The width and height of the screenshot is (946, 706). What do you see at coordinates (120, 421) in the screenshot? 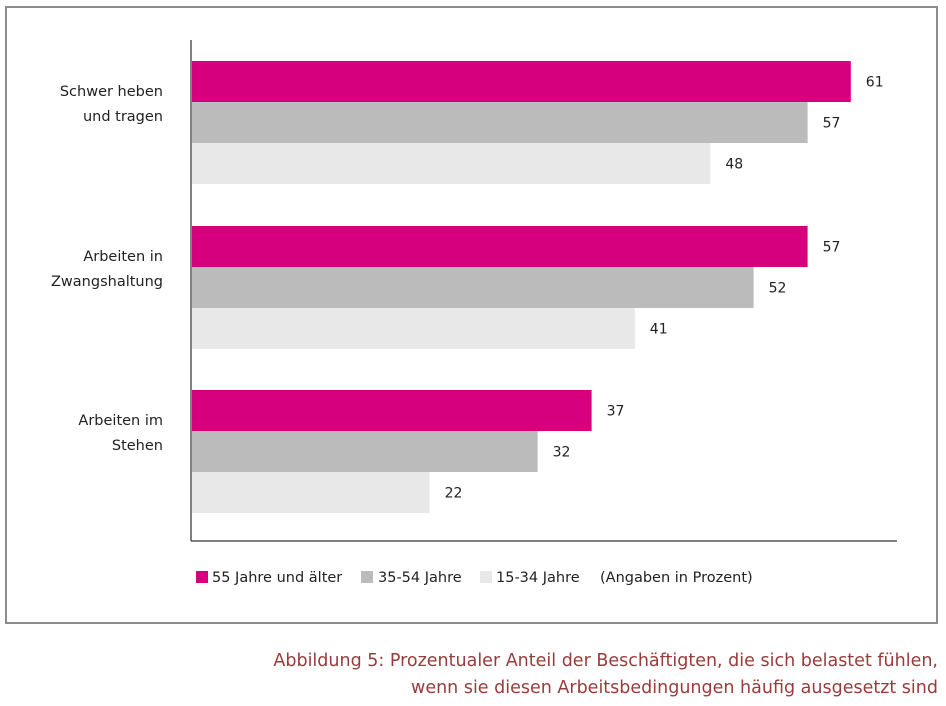
I see `category-label-2-0: Arbeiten im` at bounding box center [120, 421].